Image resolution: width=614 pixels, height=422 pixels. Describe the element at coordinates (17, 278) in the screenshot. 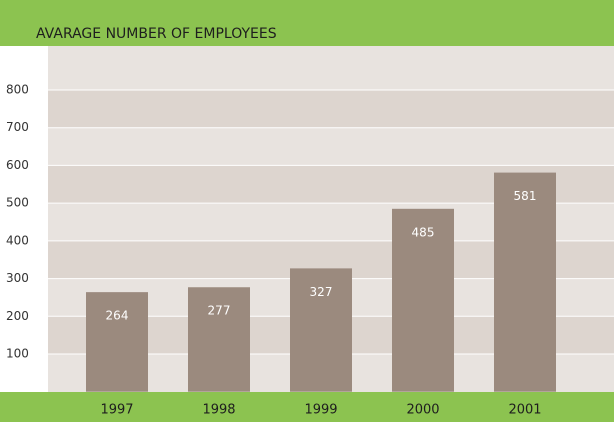

I see `y-tick-label: 300` at that location.